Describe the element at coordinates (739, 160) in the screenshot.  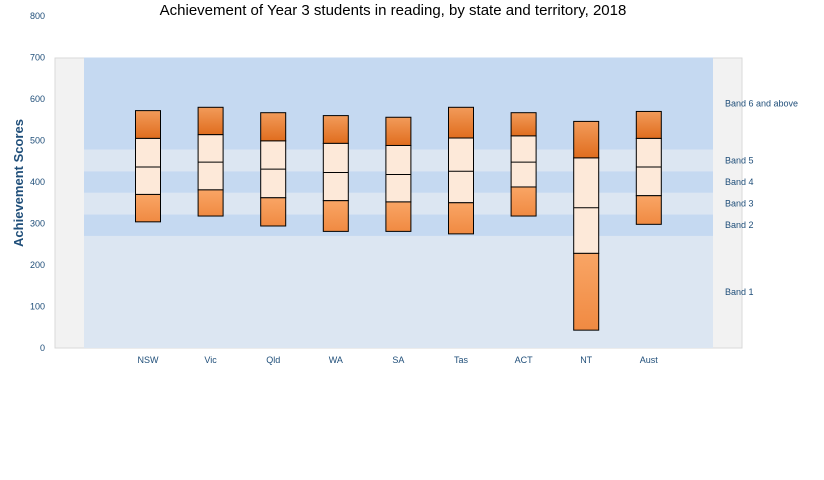
I see `band-label: Band 5` at that location.